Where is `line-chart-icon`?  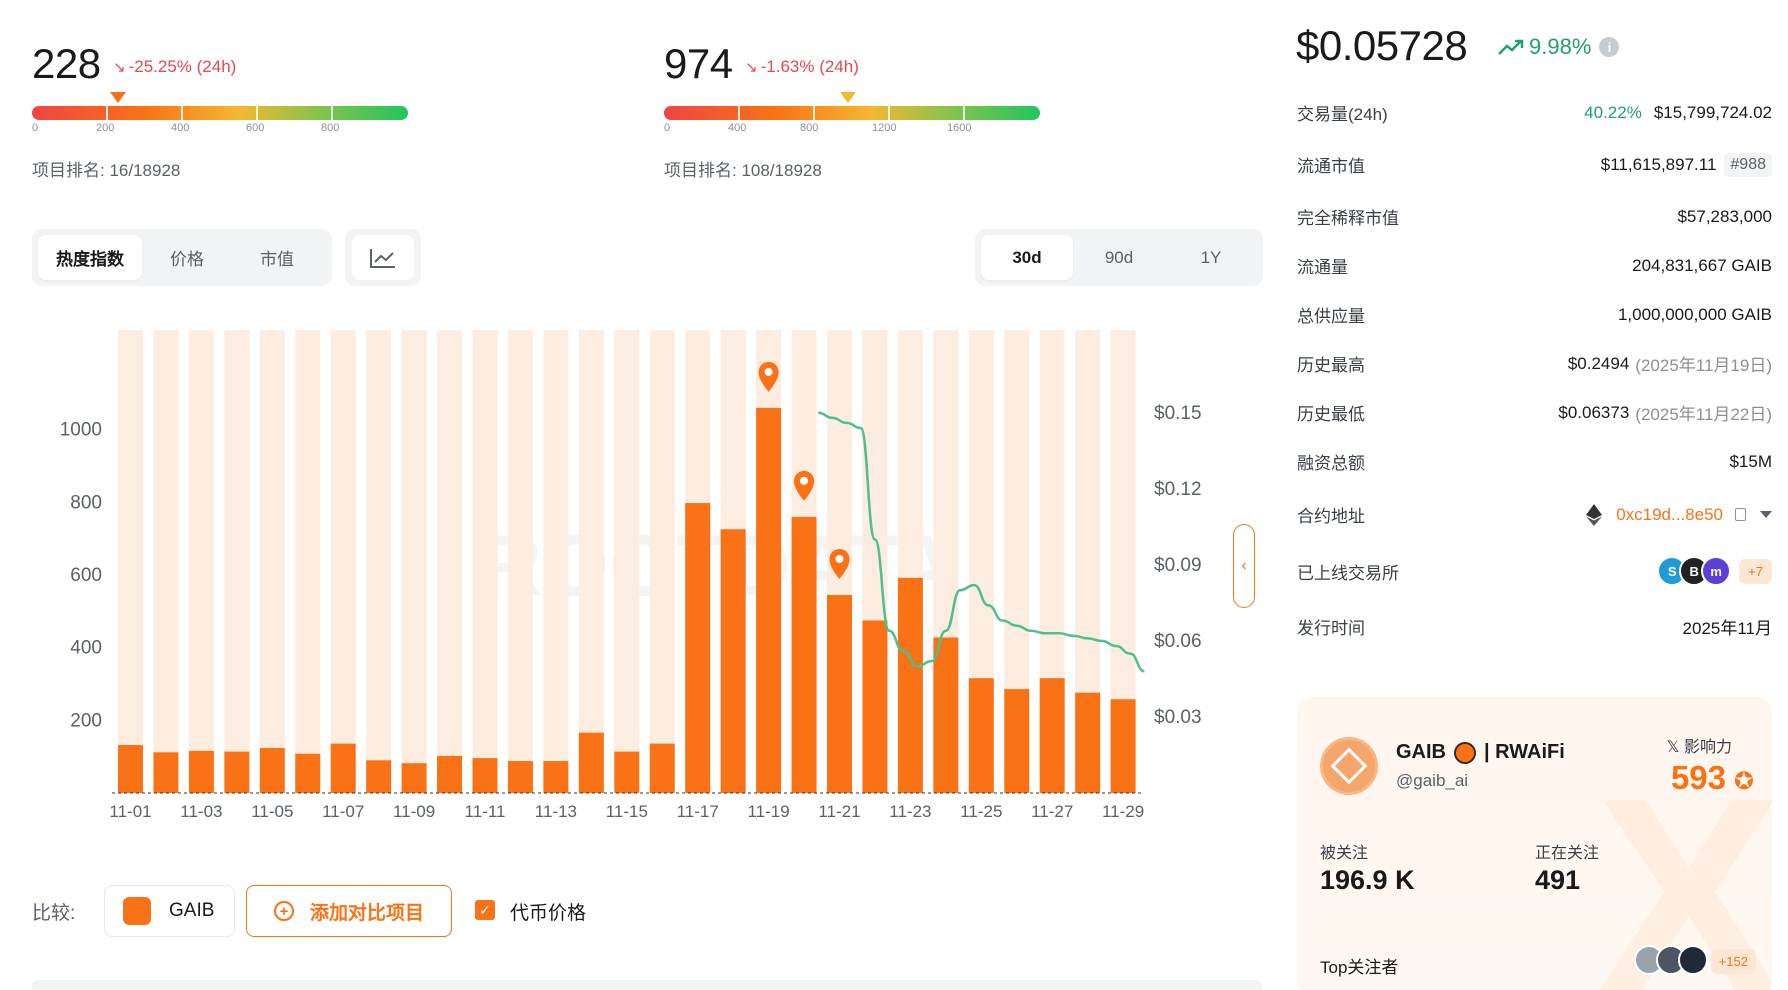
line-chart-icon is located at coordinates (383, 257).